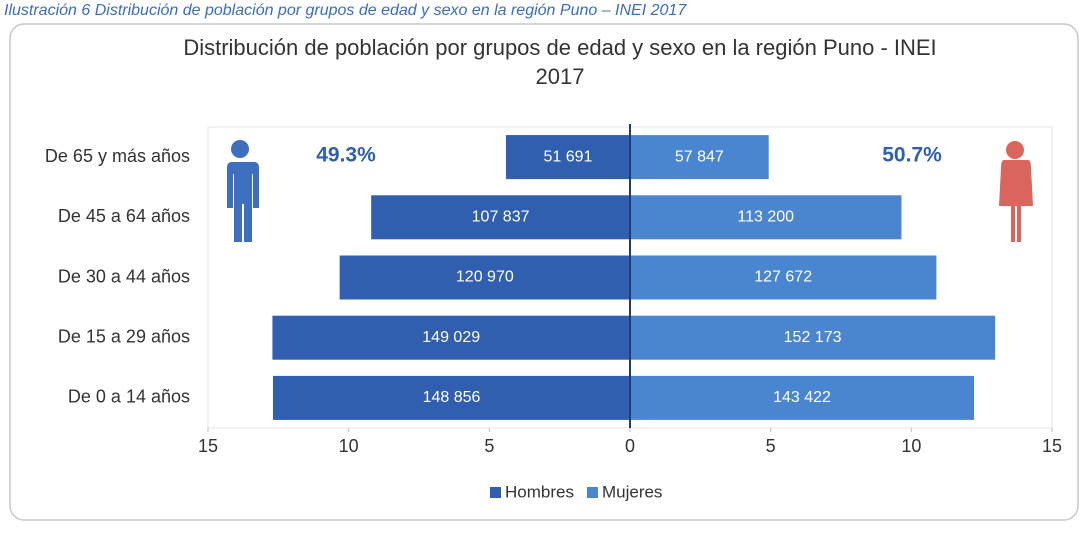 This screenshot has height=533, width=1091. I want to click on chart-title: 2017, so click(560, 76).